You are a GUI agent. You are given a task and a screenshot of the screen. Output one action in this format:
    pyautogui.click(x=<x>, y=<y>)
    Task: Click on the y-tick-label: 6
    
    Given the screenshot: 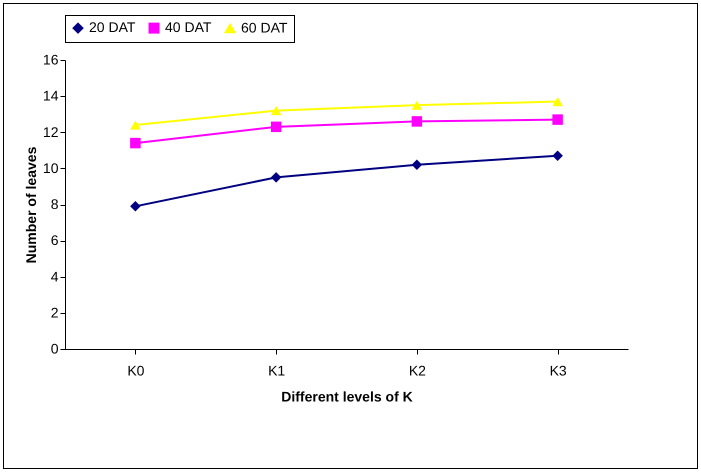 What is the action you would take?
    pyautogui.click(x=54, y=240)
    